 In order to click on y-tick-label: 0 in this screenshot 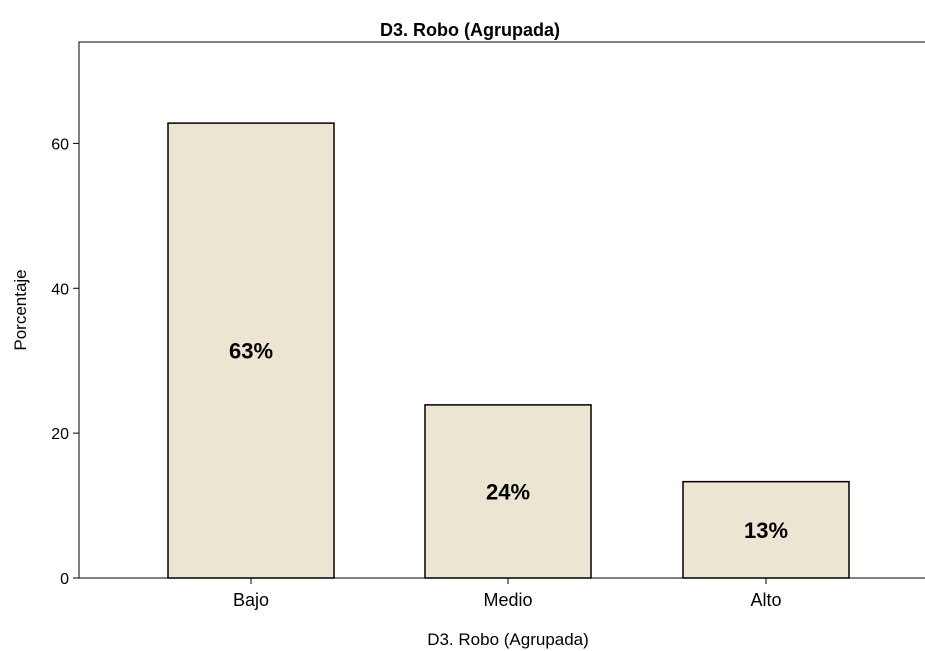, I will do `click(64, 579)`.